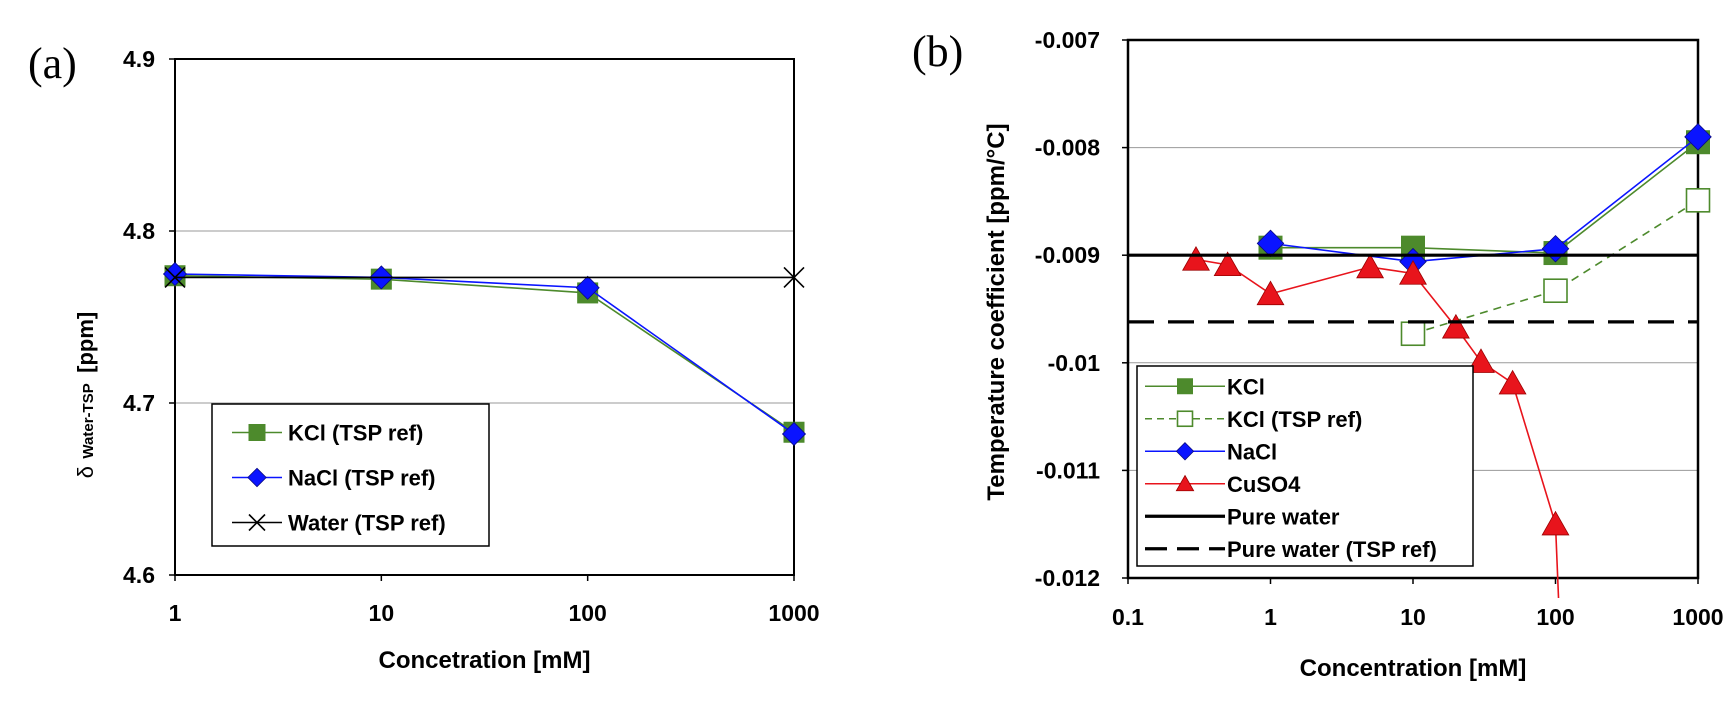  I want to click on series-nacl, so click(1484, 199).